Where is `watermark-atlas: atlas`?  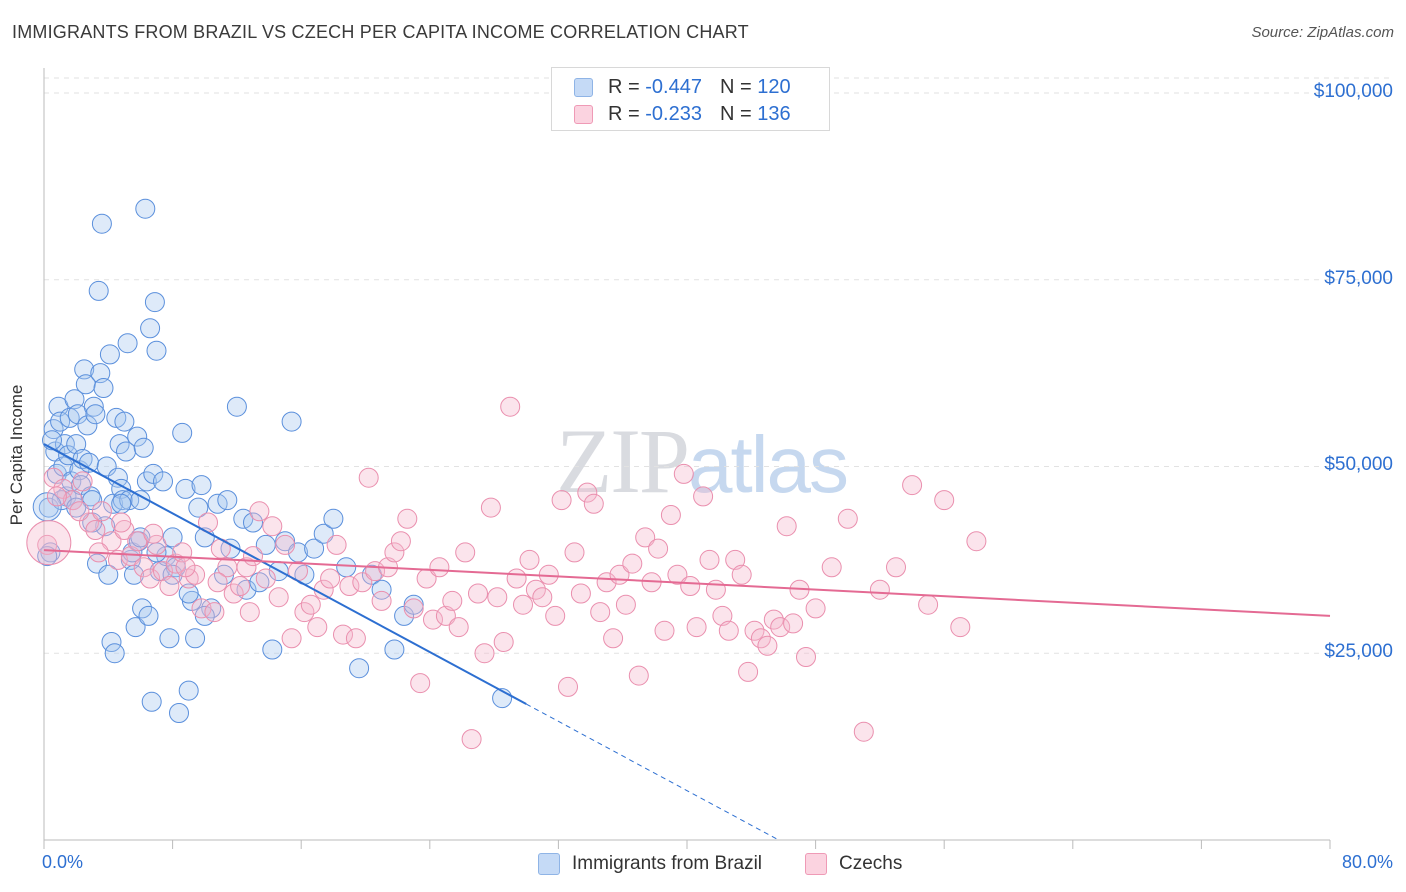
watermark-atlas: atlas is located at coordinates (768, 464).